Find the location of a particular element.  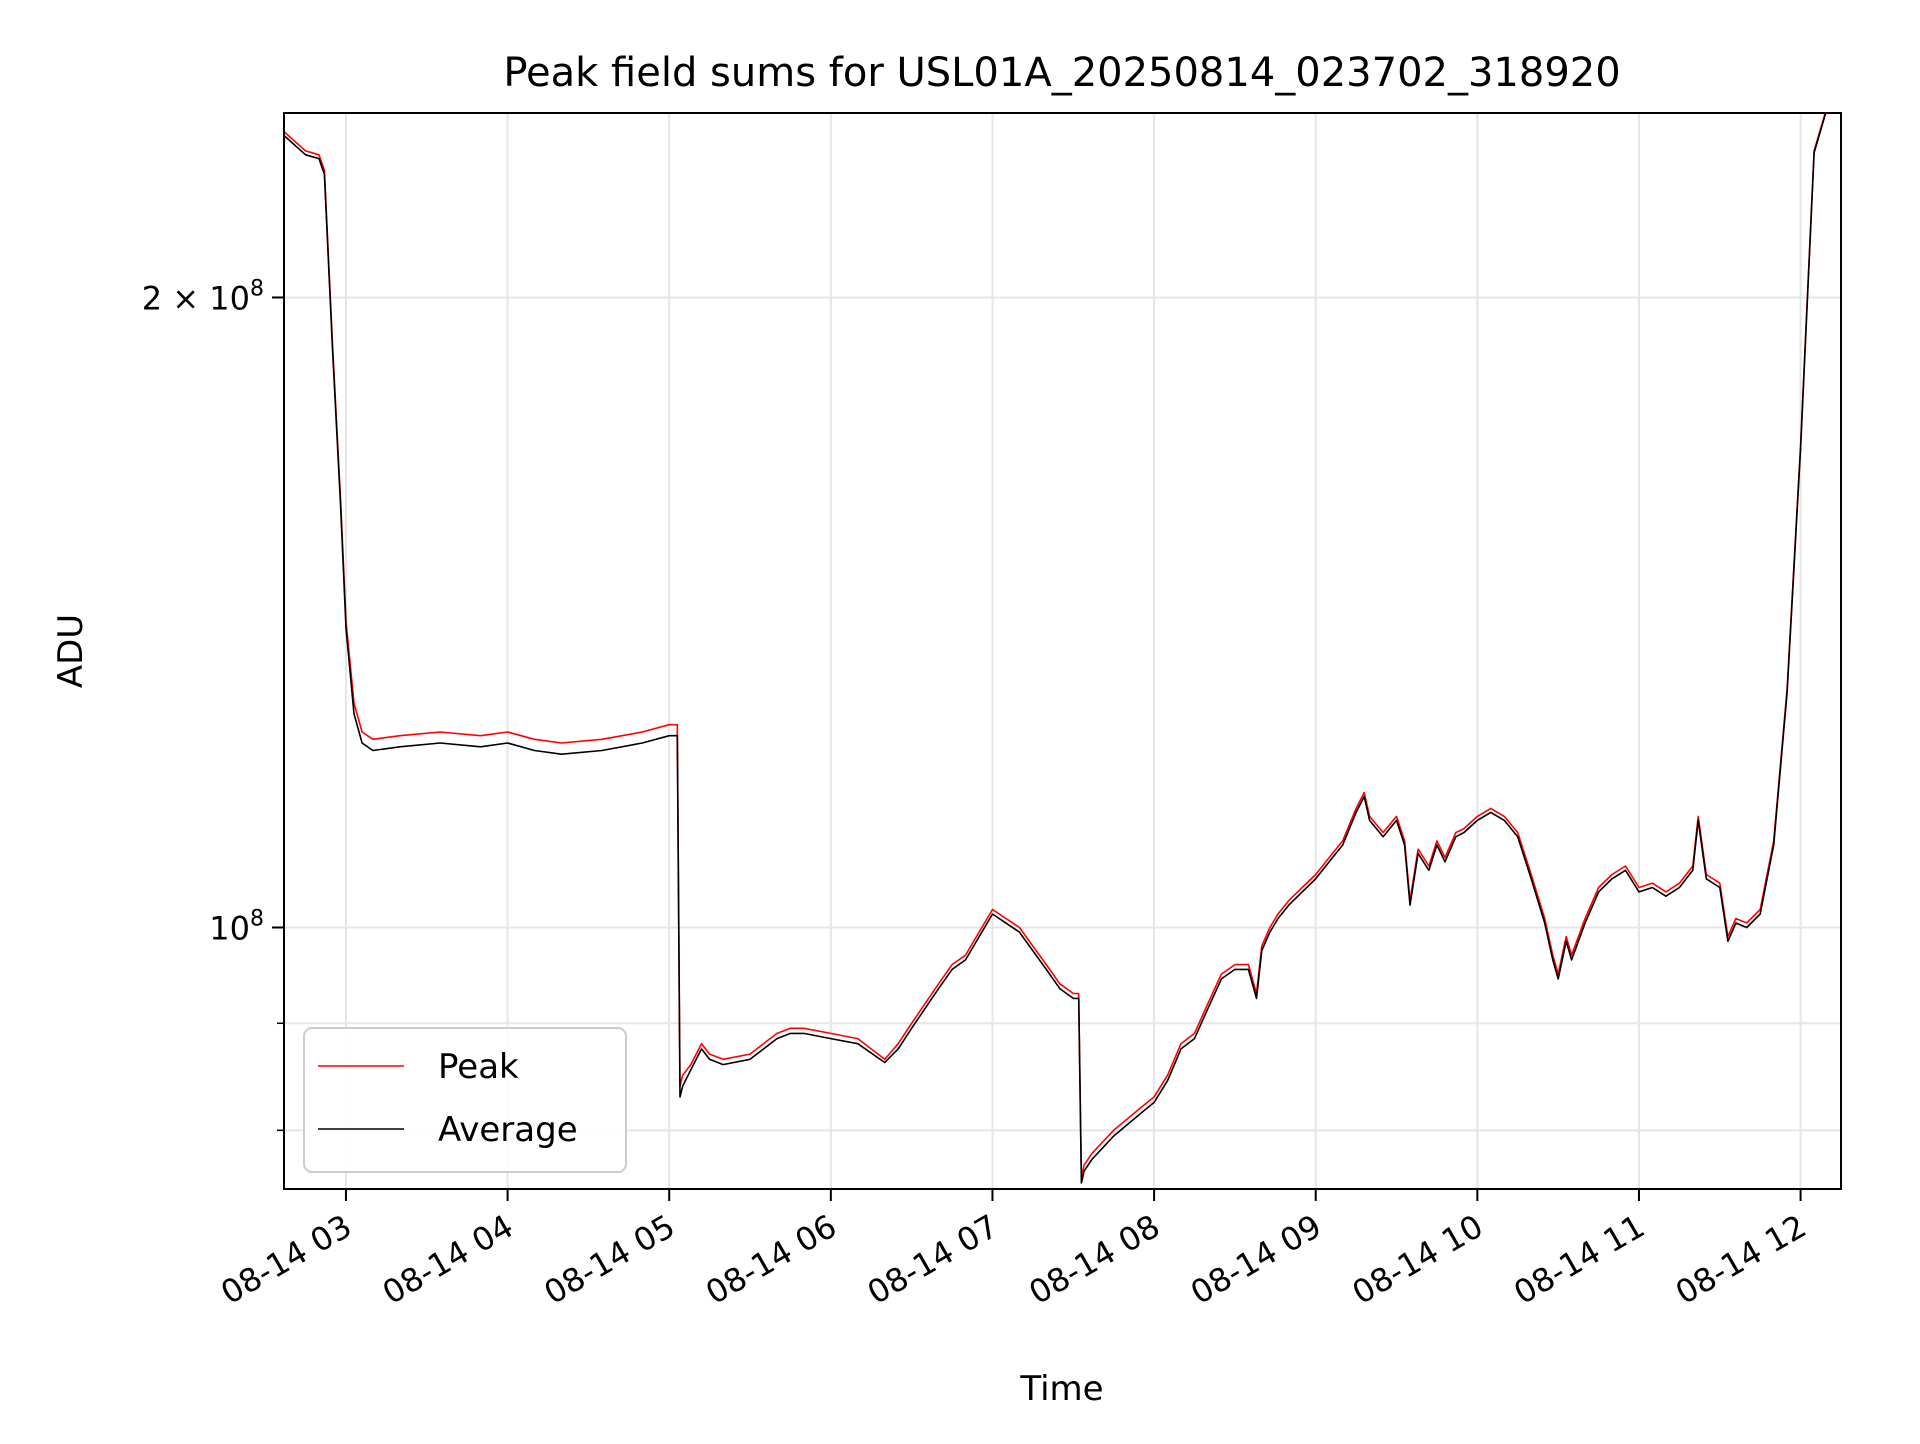

legend-label-average: Average is located at coordinates (508, 1130).